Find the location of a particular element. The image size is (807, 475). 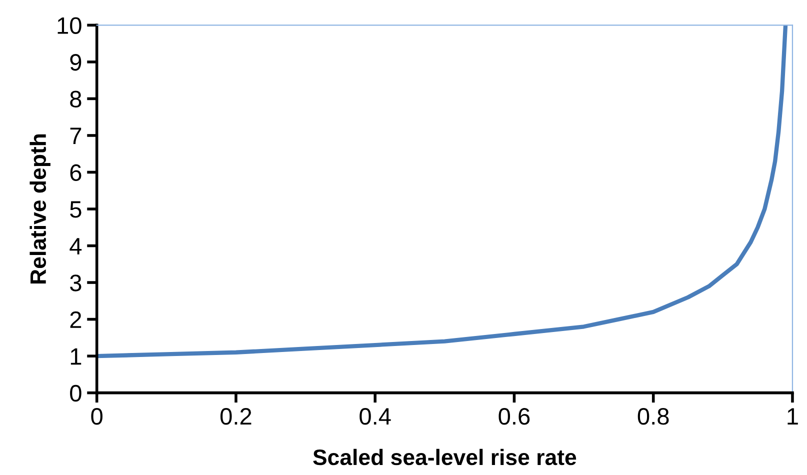

y-tick-label: 3 is located at coordinates (76, 283).